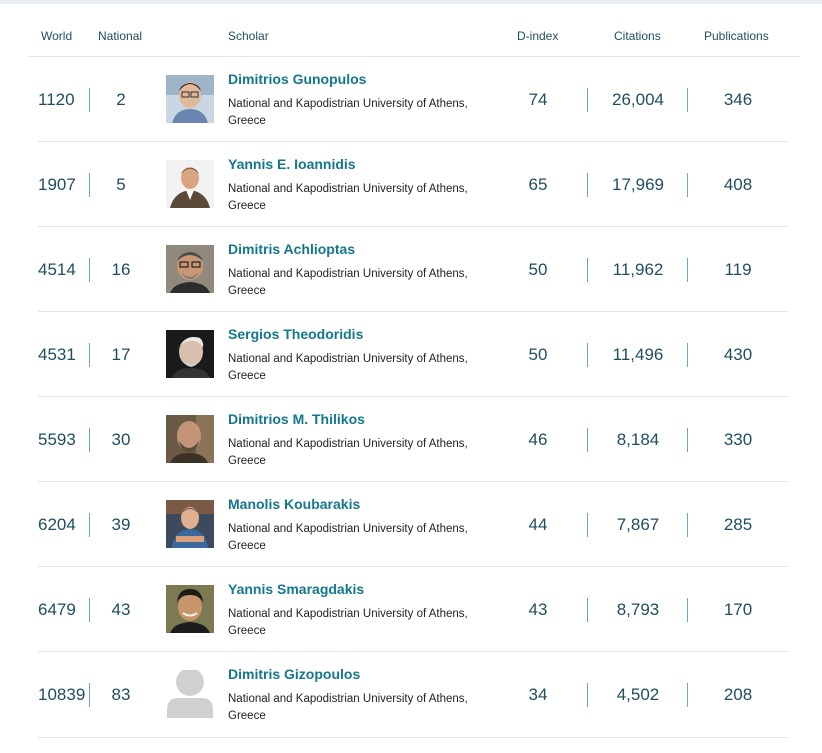 The width and height of the screenshot is (822, 753). Describe the element at coordinates (638, 439) in the screenshot. I see `citations-value: 8,184` at that location.